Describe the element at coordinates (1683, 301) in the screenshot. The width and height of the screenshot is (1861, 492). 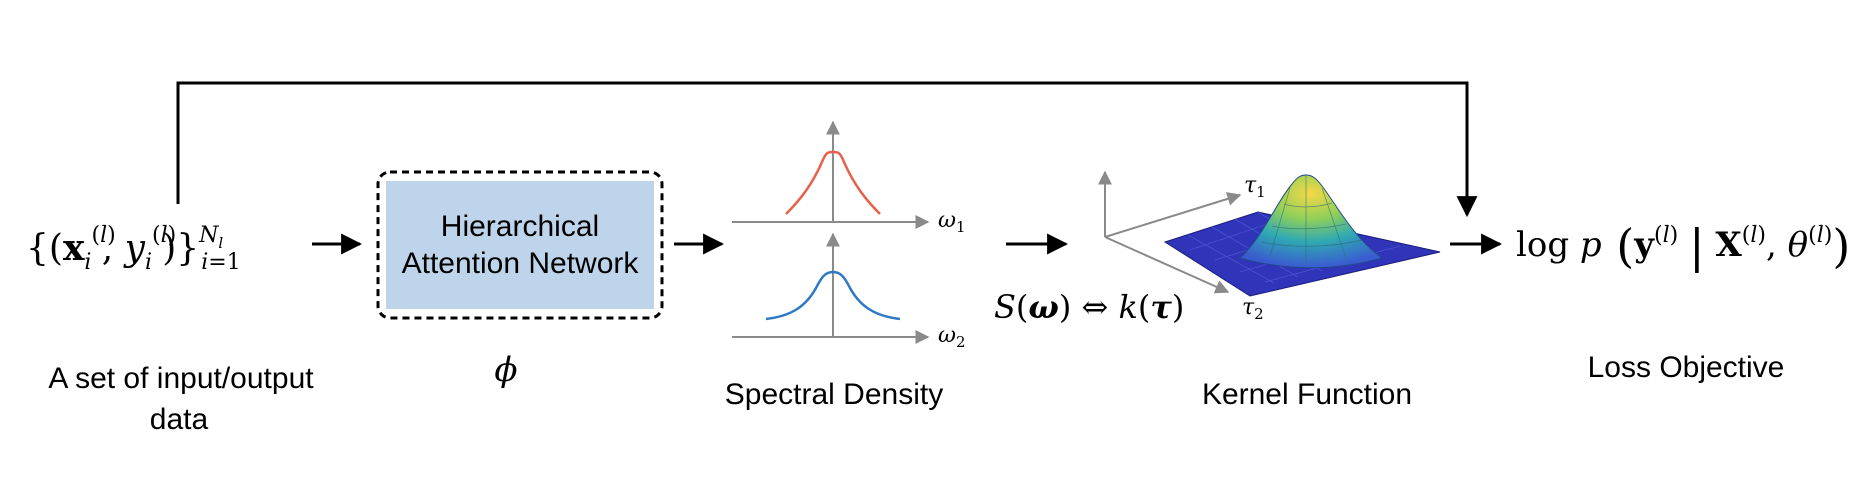
I see `loss-objective-group: log p (y(l) | X(l), θ(l)) Loss Objective` at that location.